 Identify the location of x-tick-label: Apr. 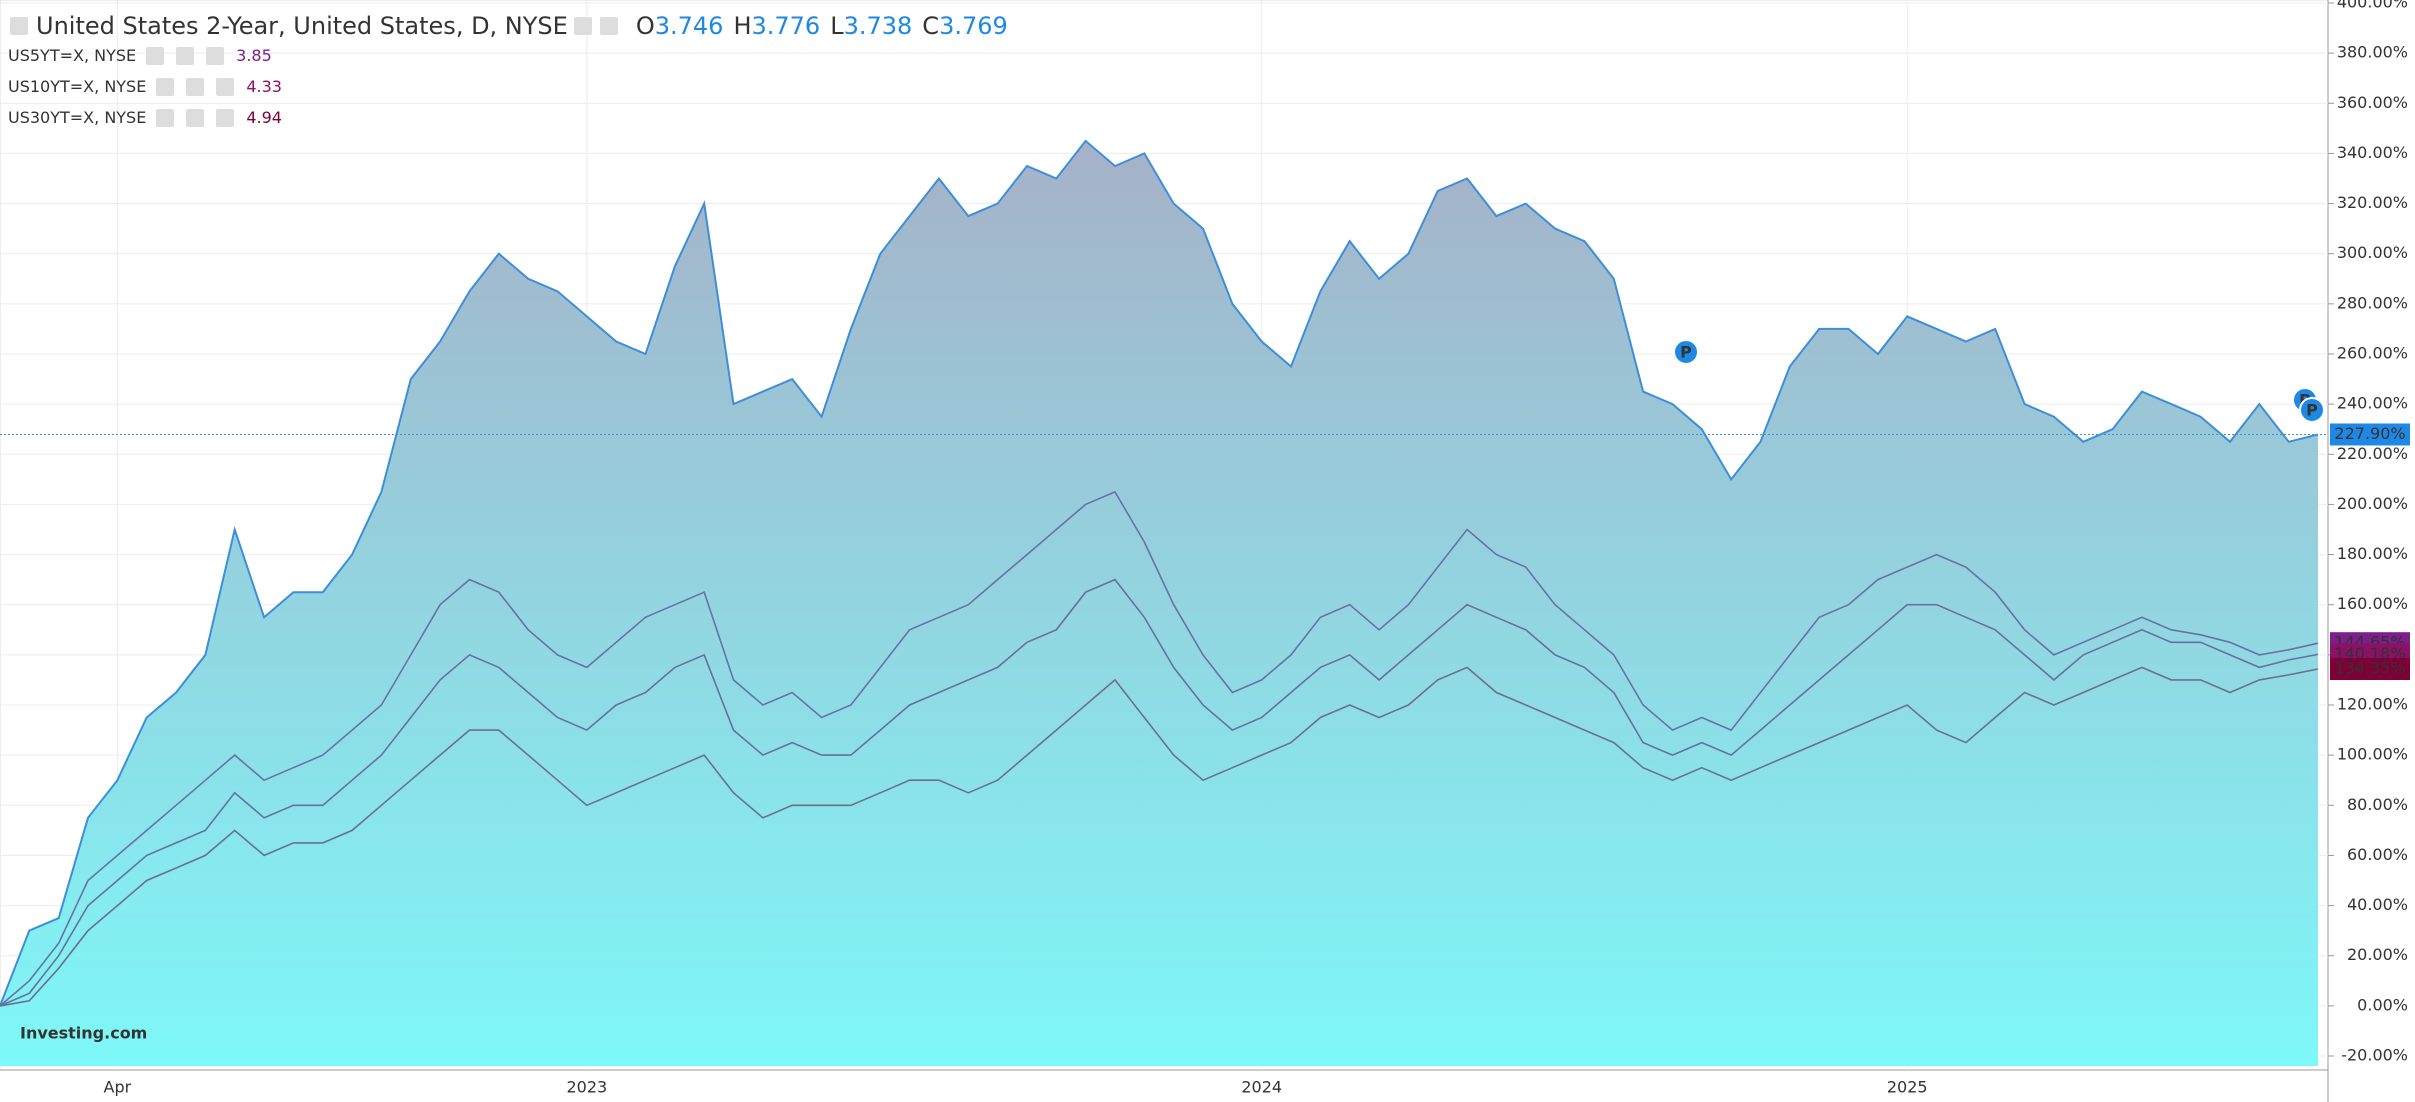
(118, 1087).